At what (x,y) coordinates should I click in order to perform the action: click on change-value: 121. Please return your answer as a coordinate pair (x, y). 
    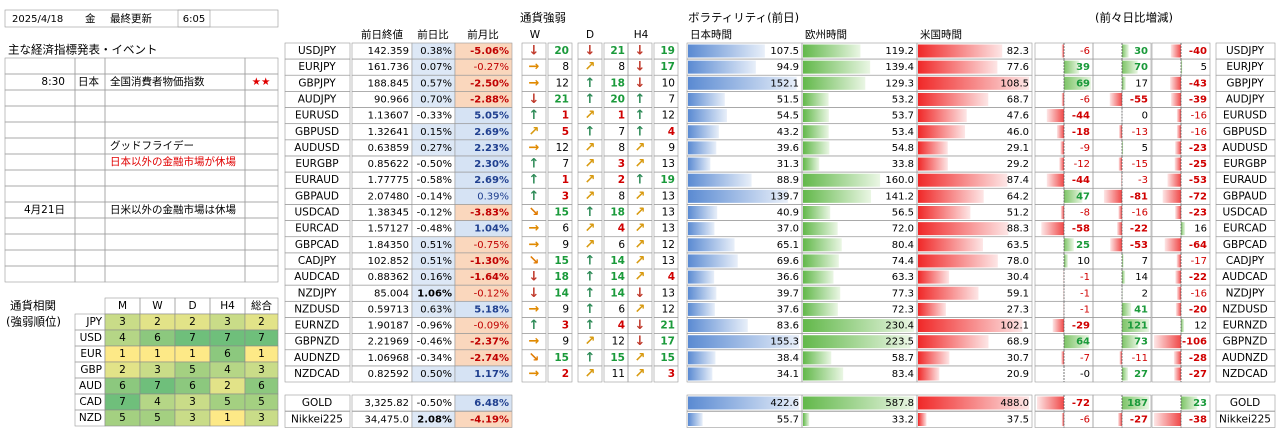
    Looking at the image, I should click on (1137, 326).